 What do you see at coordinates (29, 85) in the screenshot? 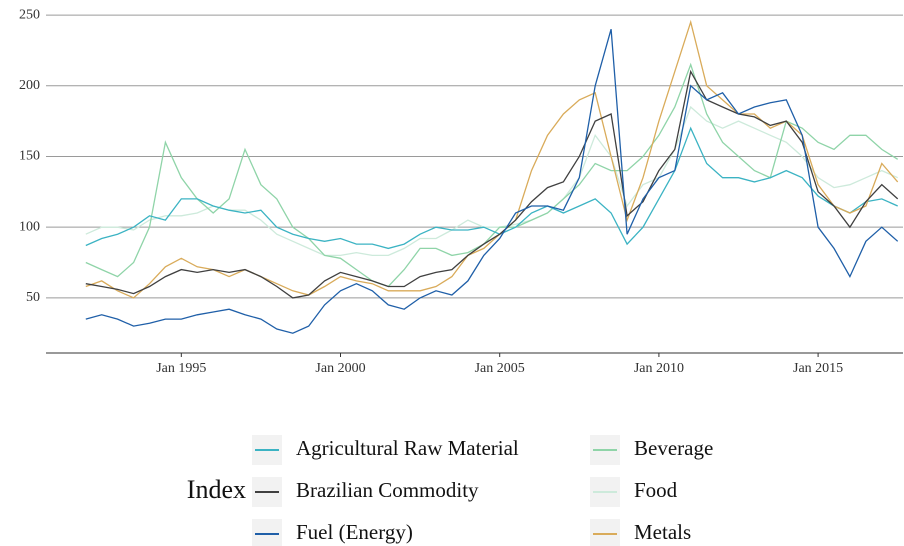
I see `y-tick-label: 200` at bounding box center [29, 85].